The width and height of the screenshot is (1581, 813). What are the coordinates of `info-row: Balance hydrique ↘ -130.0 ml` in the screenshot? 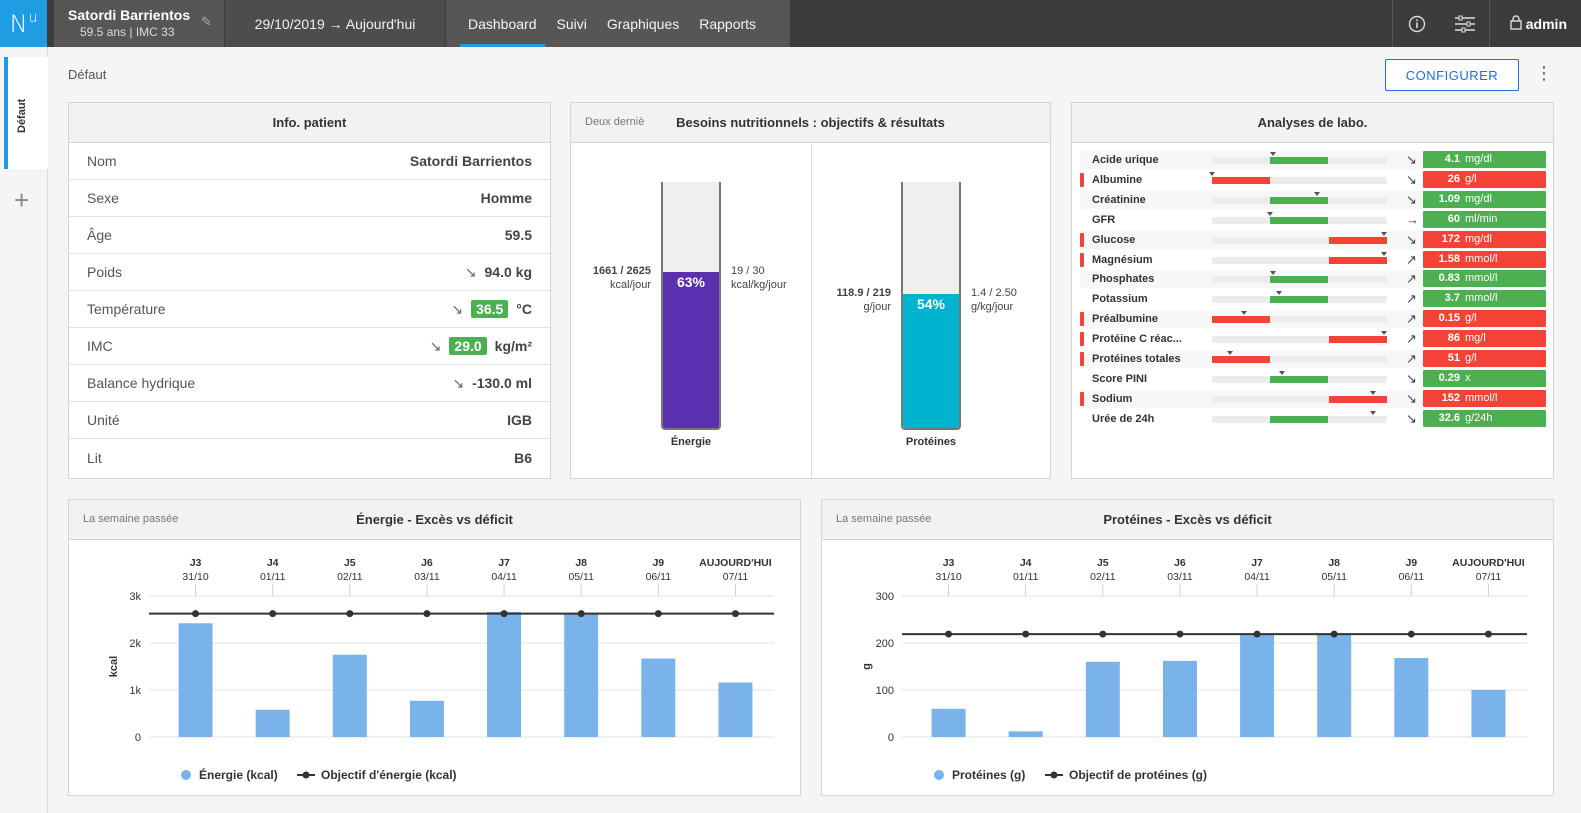 It's located at (309, 383).